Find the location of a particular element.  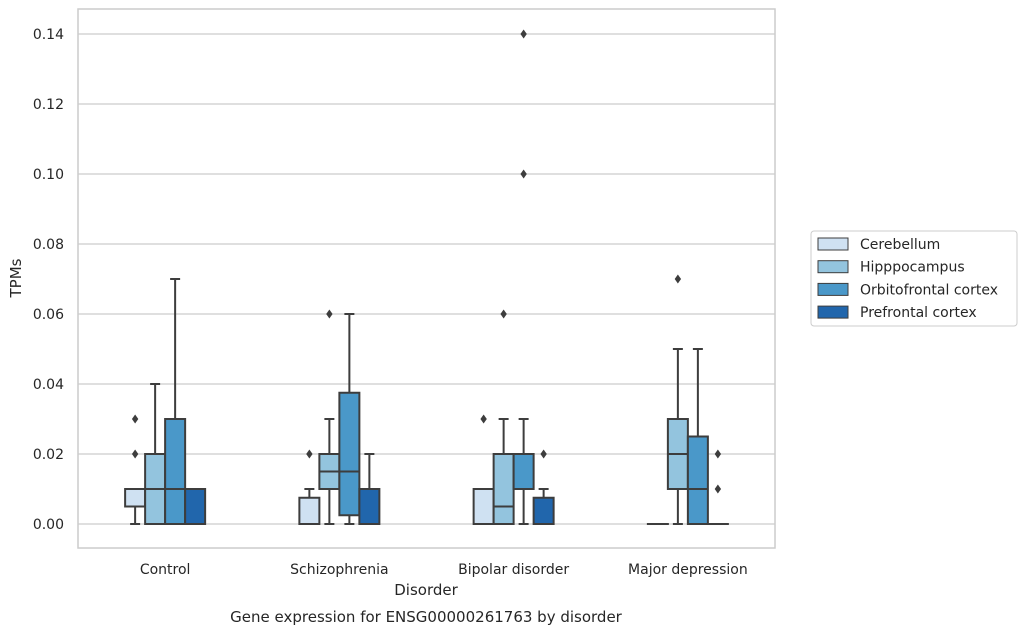

legend-label: Cerebellum is located at coordinates (900, 245).